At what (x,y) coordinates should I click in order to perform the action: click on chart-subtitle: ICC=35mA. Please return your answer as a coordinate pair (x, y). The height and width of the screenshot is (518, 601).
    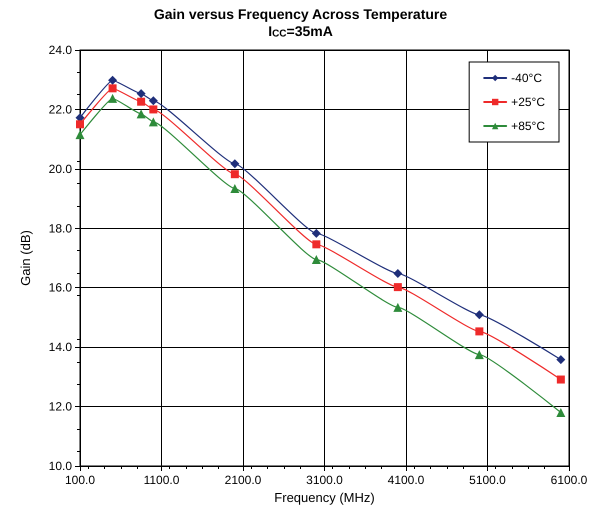
    Looking at the image, I should click on (300, 31).